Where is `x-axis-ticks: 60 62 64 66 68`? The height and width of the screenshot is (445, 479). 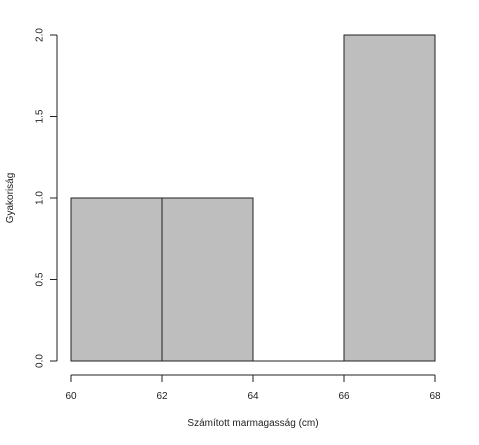 x-axis-ticks: 60 62 64 66 68 is located at coordinates (253, 388).